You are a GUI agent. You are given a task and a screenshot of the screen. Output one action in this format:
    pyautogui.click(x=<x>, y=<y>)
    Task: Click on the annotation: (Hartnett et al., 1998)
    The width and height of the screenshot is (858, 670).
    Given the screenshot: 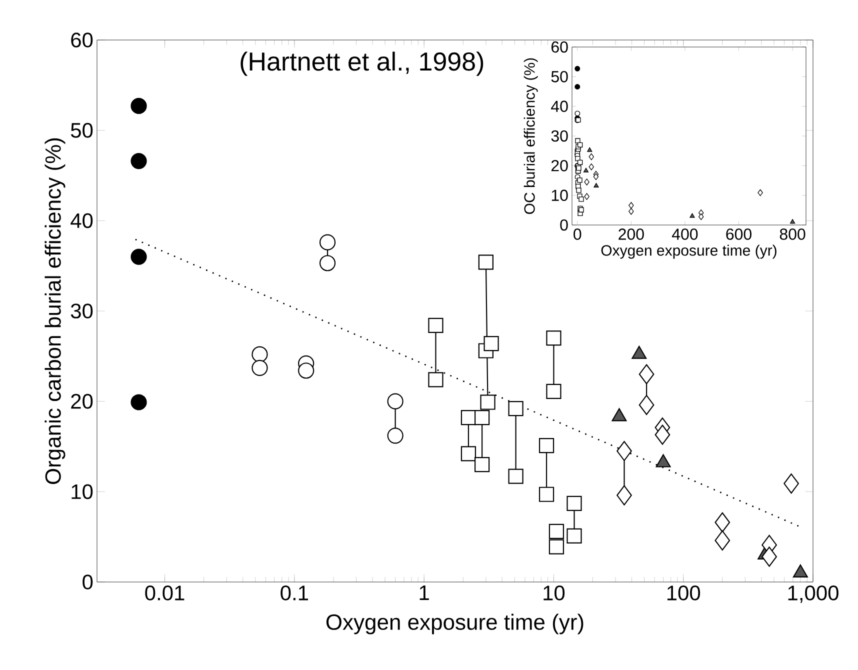 What is the action you would take?
    pyautogui.click(x=362, y=64)
    